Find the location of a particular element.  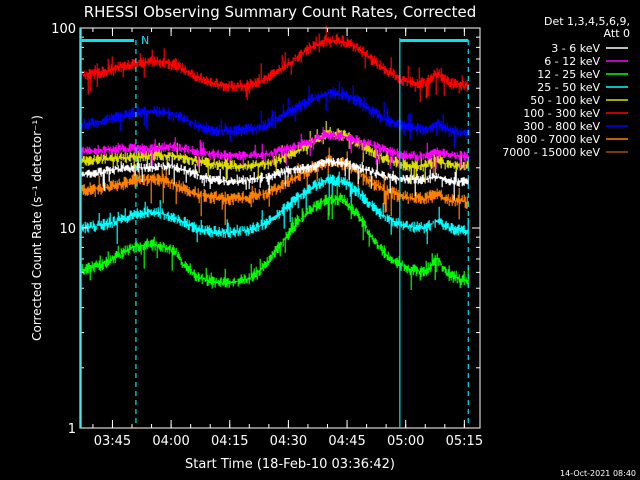

x-tick-label: 05:00 is located at coordinates (405, 441).